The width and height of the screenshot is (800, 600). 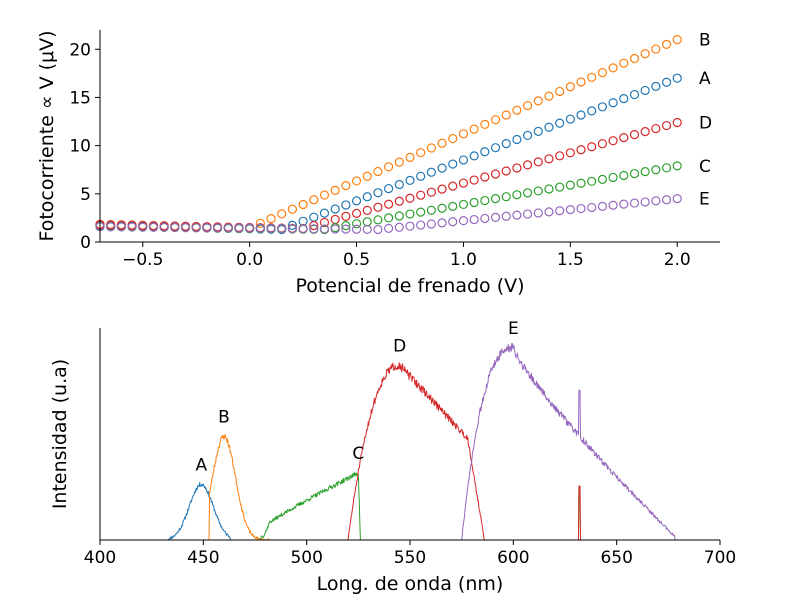 What do you see at coordinates (463, 260) in the screenshot?
I see `photocurrent-x-tick-label: 1.0` at bounding box center [463, 260].